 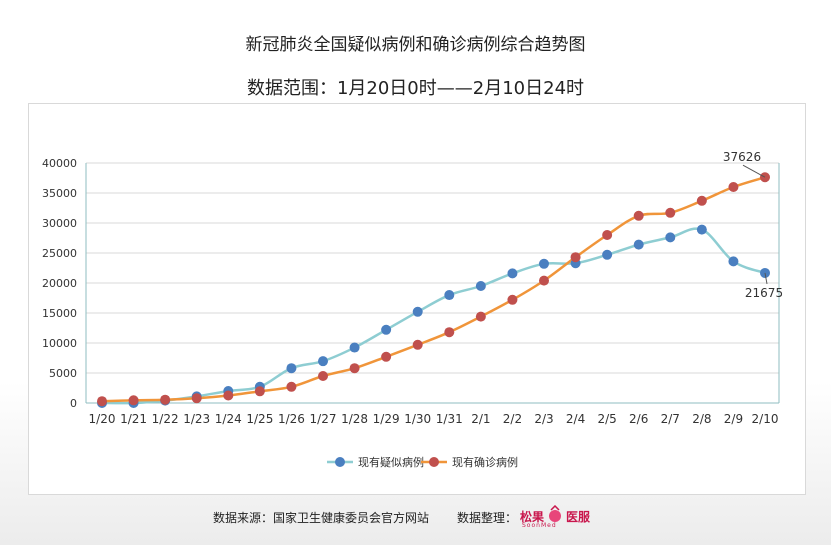 What do you see at coordinates (63, 373) in the screenshot?
I see `y-tick-label: 5000` at bounding box center [63, 373].